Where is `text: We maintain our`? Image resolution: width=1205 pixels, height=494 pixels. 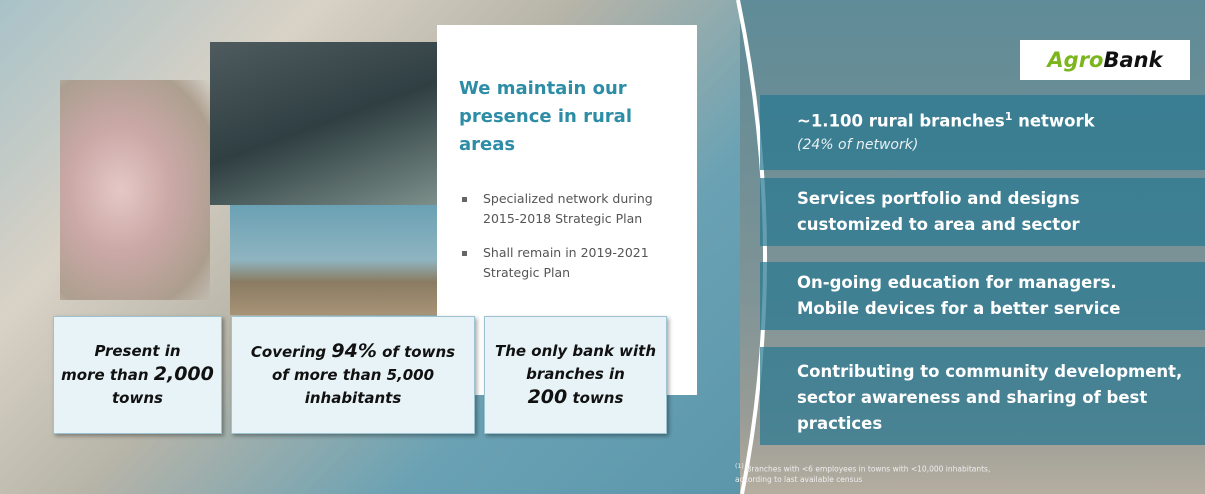
text: We maintain our is located at coordinates (543, 88).